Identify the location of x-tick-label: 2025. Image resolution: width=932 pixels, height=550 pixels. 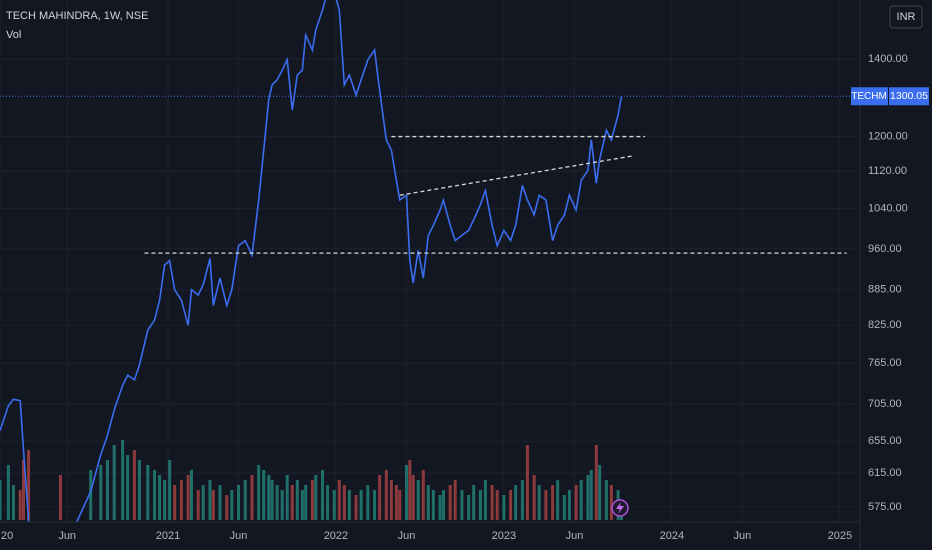
(840, 536).